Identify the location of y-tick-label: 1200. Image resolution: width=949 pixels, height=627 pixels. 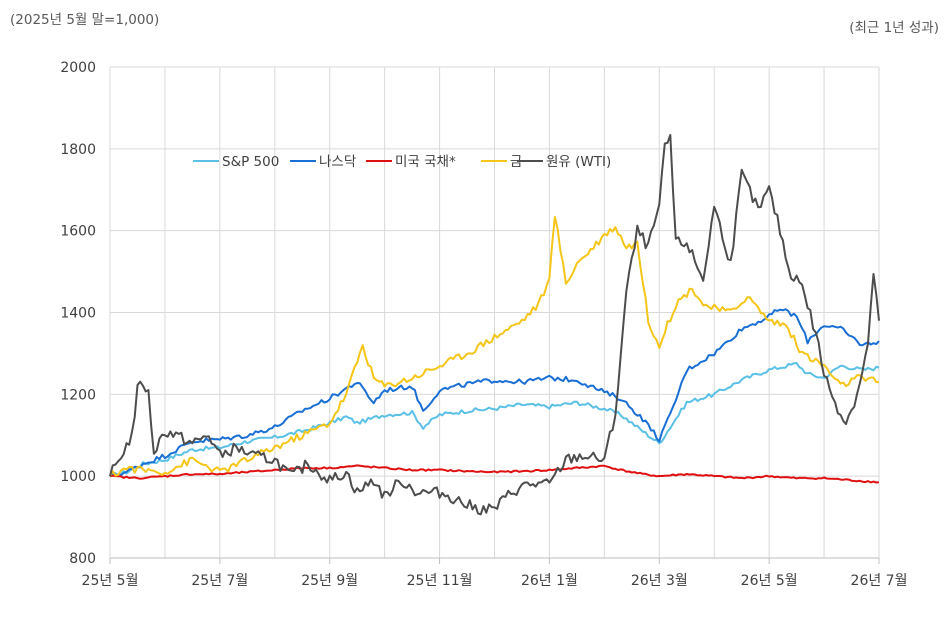
(78, 395).